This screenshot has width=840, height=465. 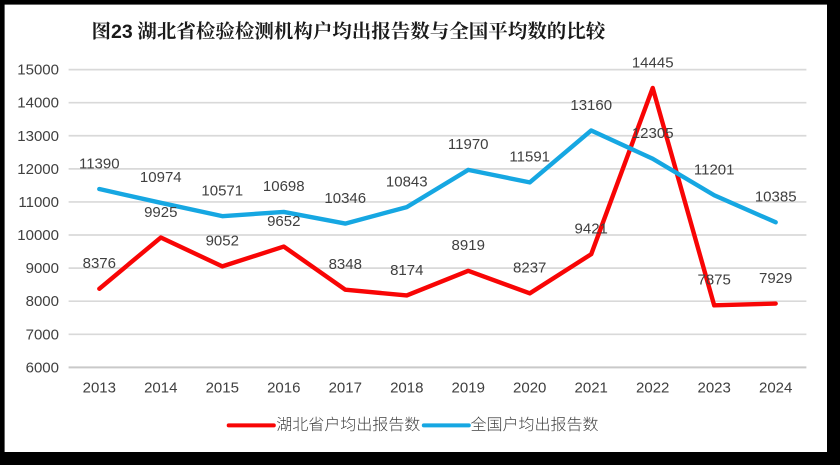 What do you see at coordinates (222, 190) in the screenshot?
I see `svg-text: 10571` at bounding box center [222, 190].